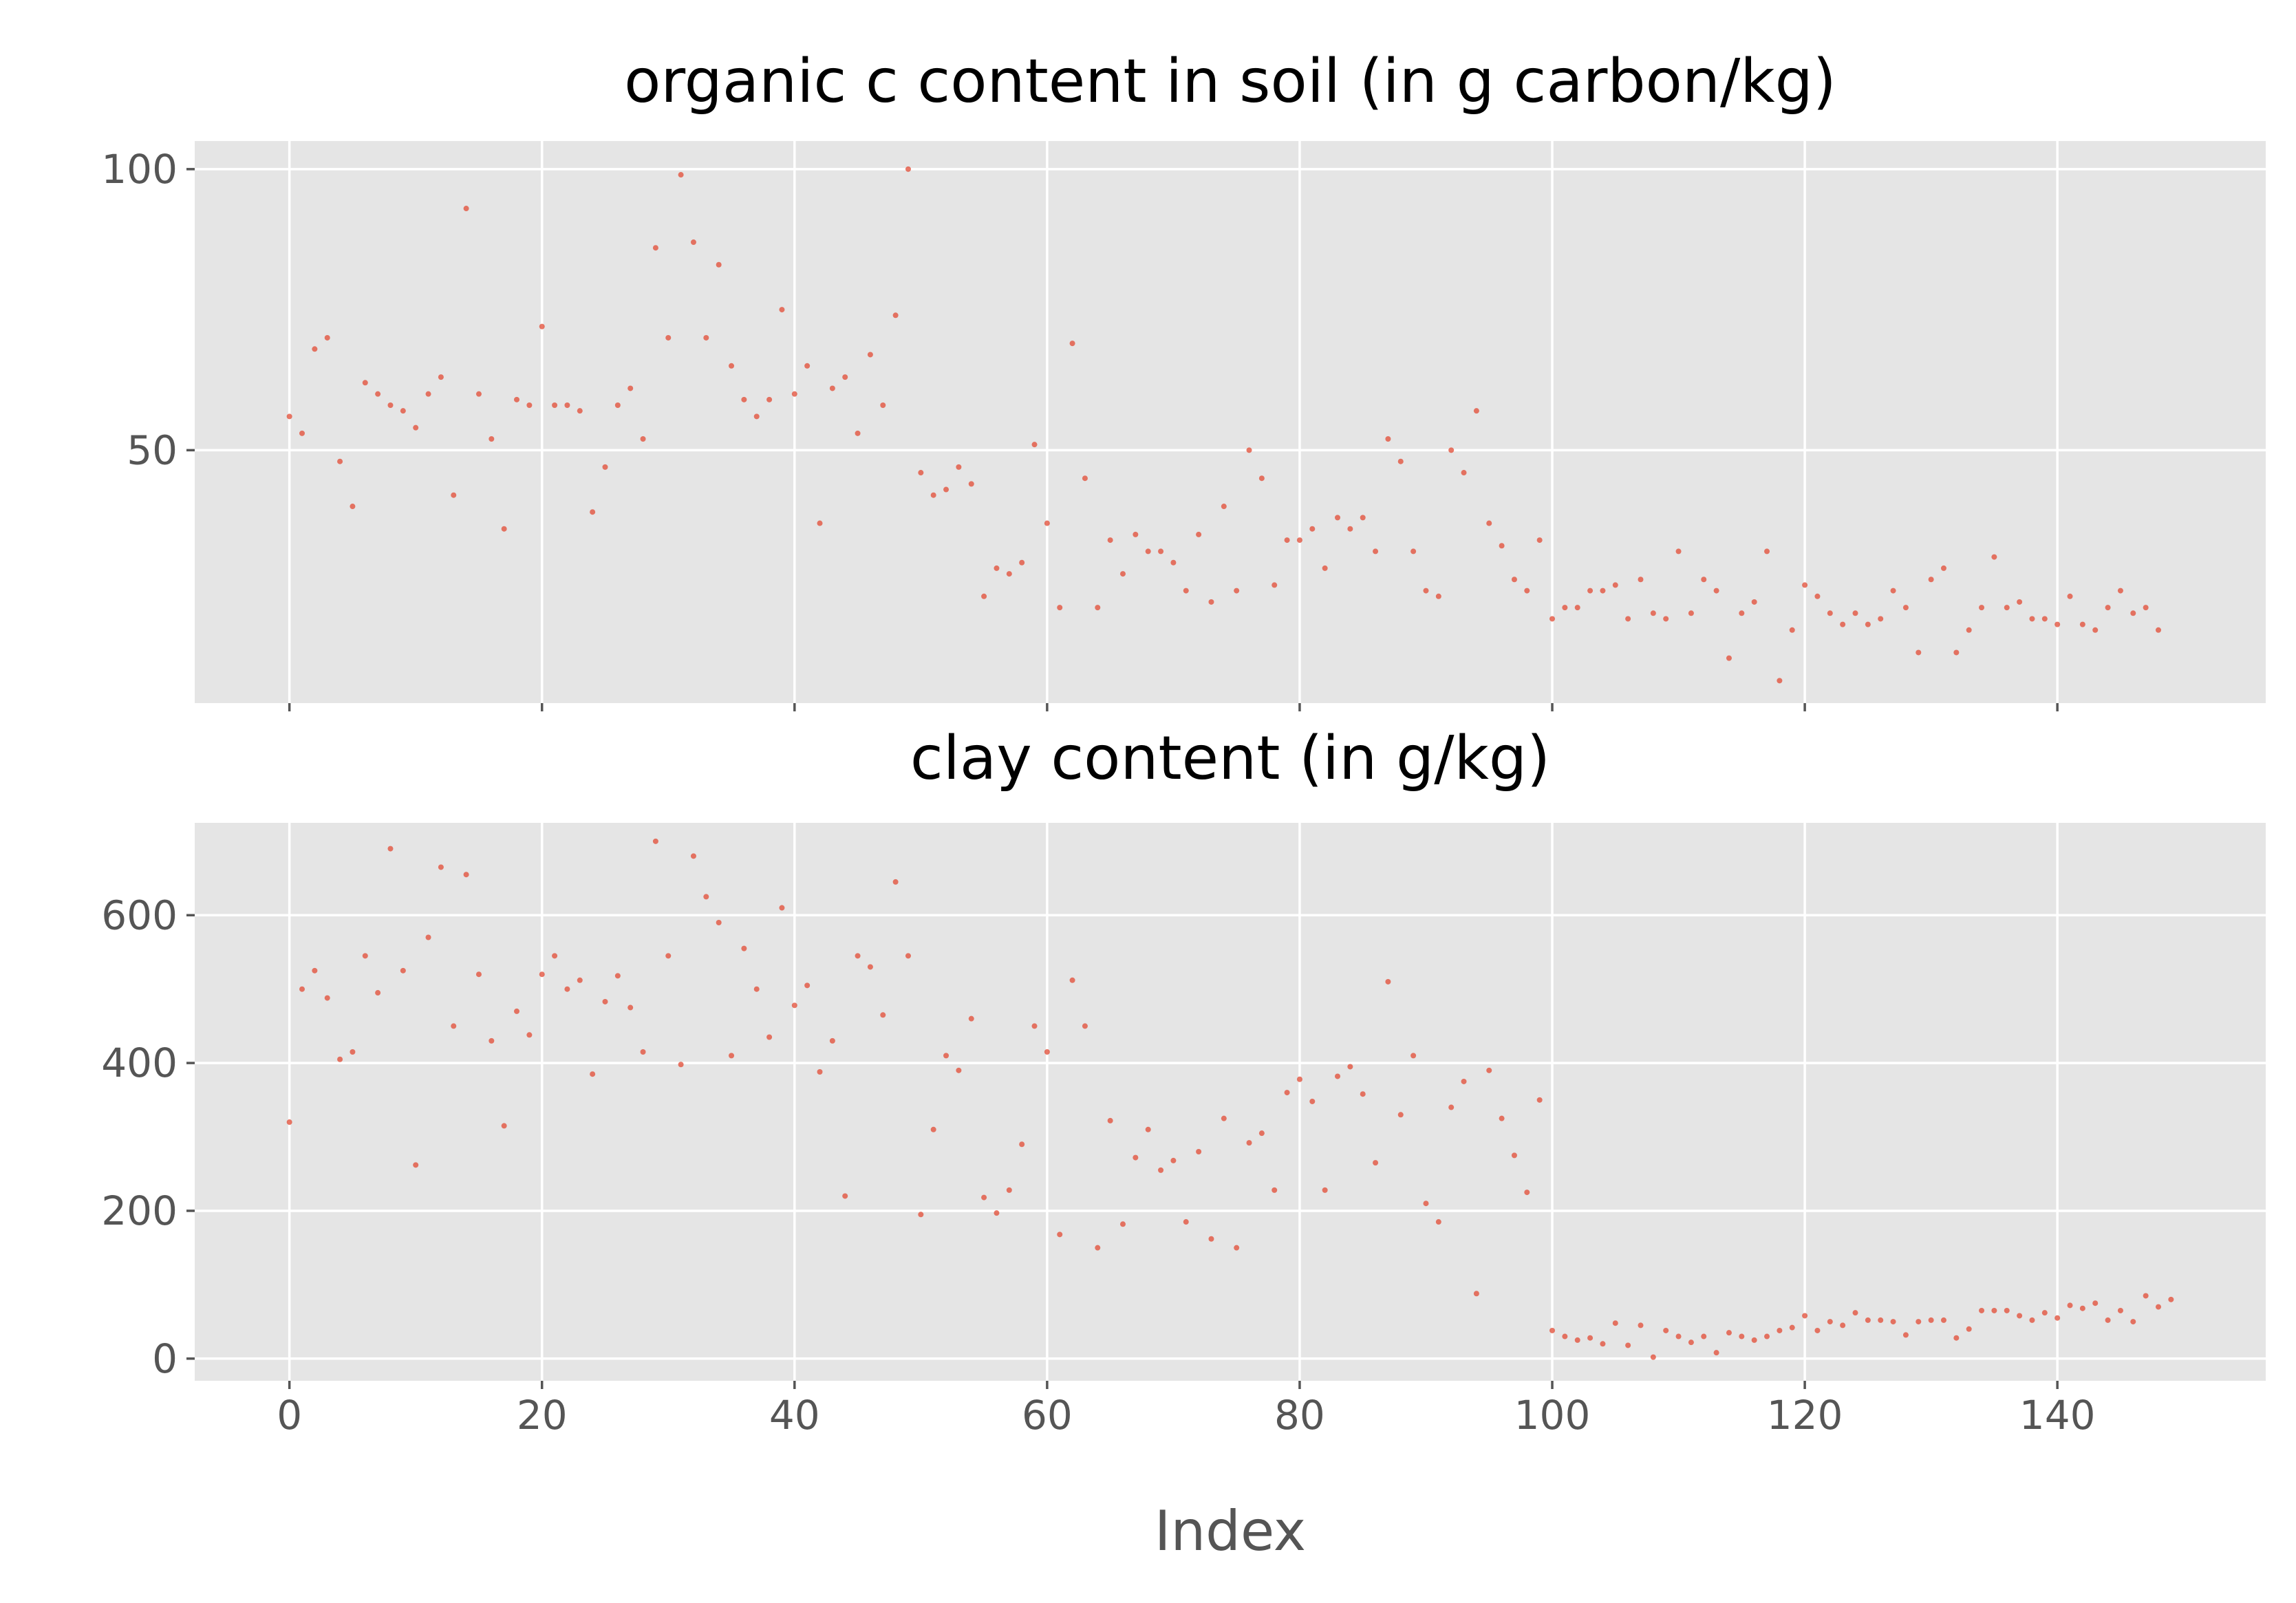 The image size is (2296, 1603). Describe the element at coordinates (139, 1210) in the screenshot. I see `clay-y-tick-label: 200` at that location.